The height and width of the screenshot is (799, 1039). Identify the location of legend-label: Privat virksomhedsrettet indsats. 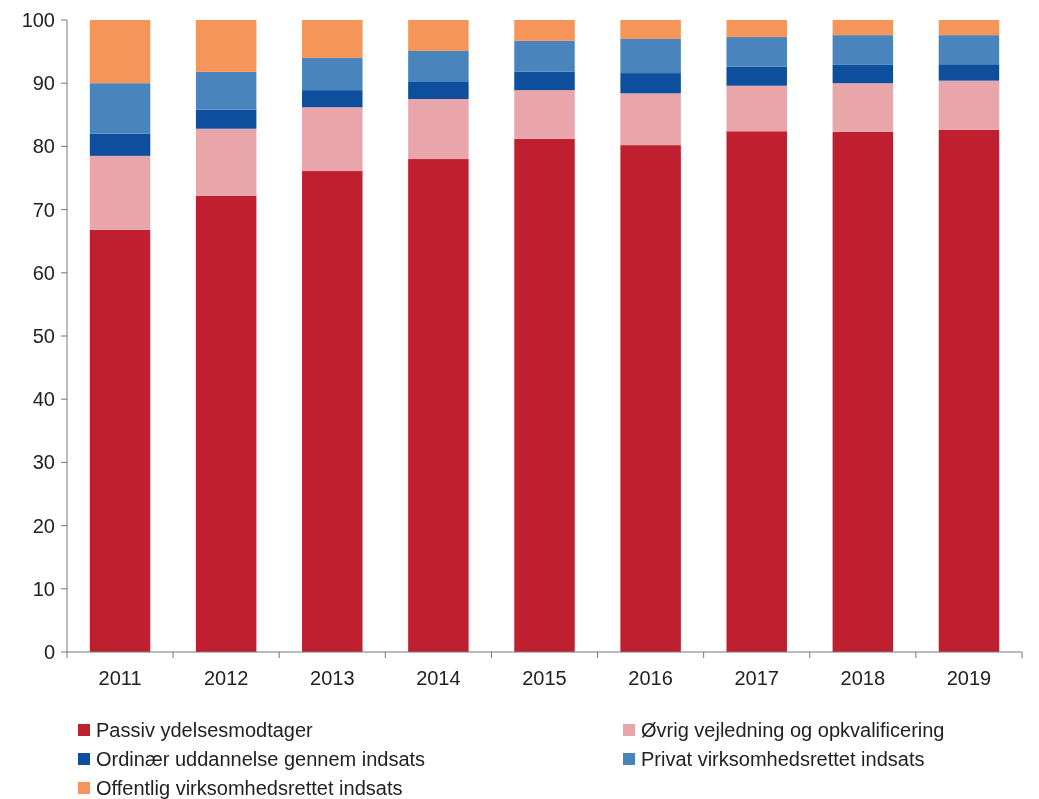
(783, 759).